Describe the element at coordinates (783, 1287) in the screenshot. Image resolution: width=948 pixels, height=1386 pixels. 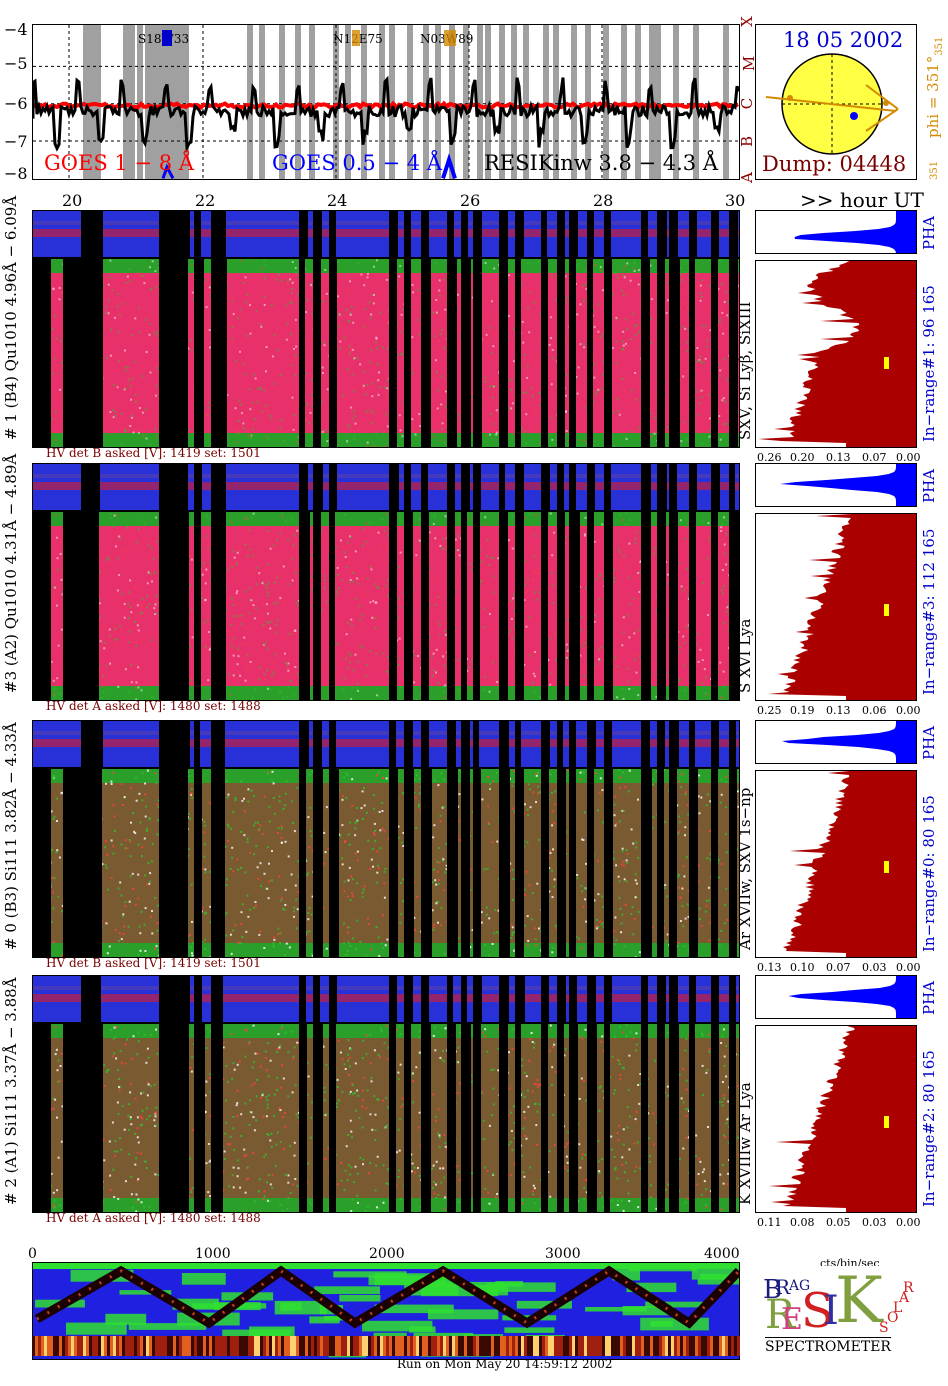
I see `logo-letter-r1: R` at that location.